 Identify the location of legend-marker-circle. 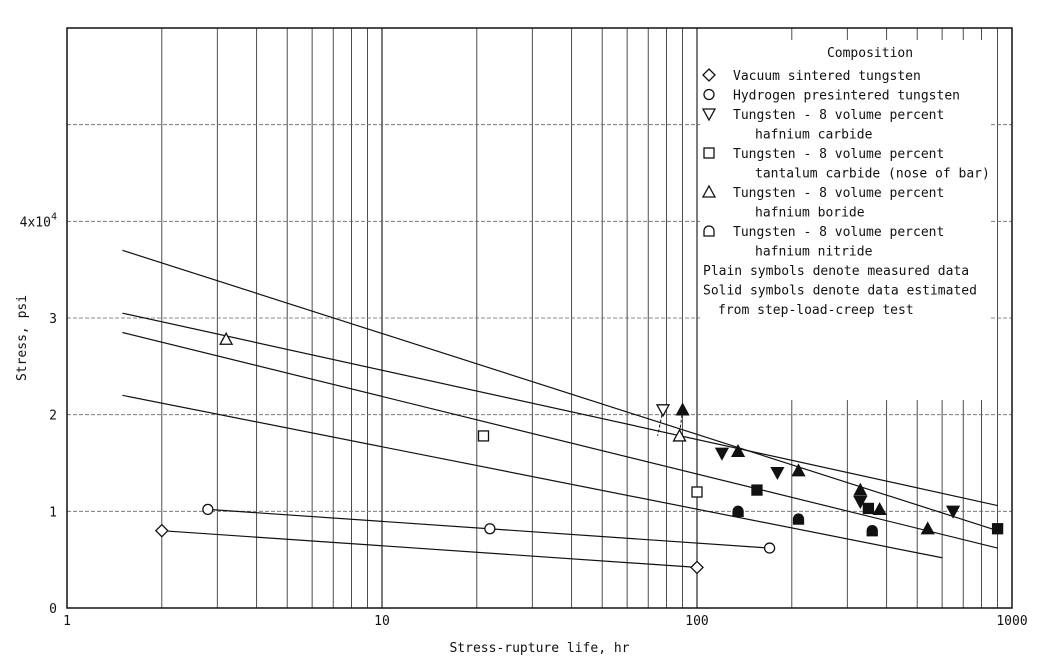
(709, 94).